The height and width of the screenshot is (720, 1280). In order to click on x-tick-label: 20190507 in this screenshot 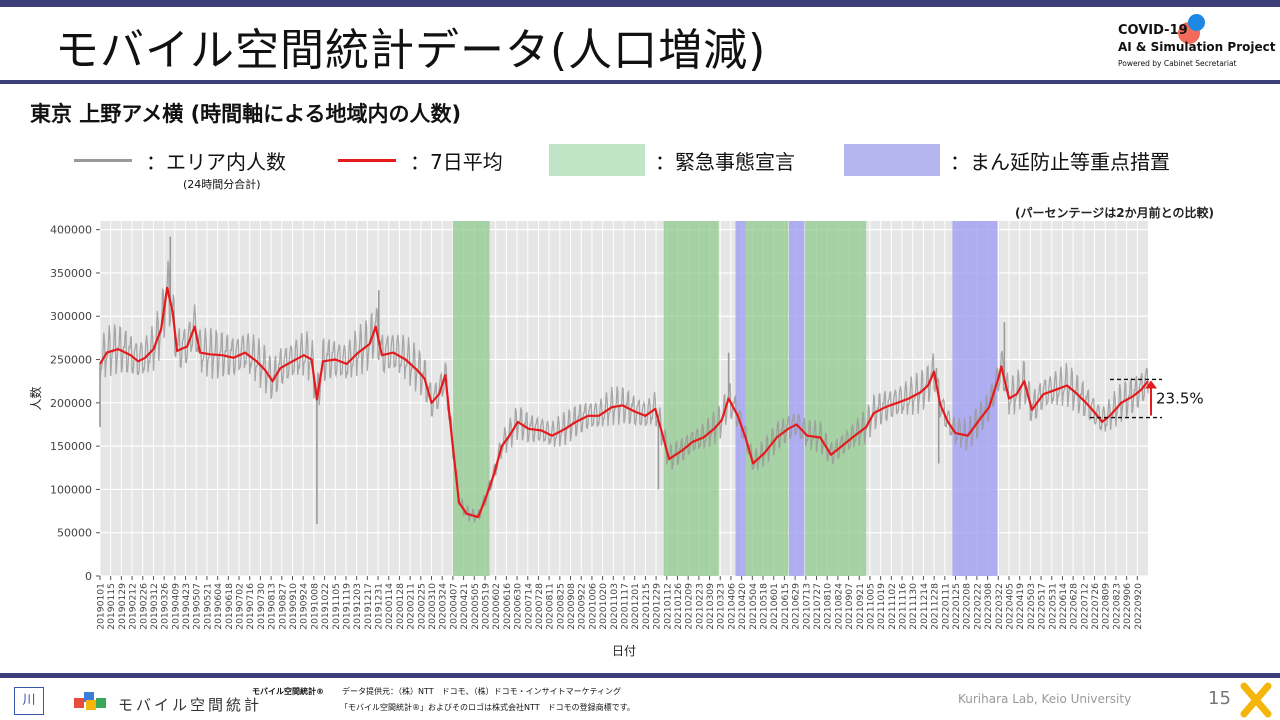, I will do `click(197, 606)`.